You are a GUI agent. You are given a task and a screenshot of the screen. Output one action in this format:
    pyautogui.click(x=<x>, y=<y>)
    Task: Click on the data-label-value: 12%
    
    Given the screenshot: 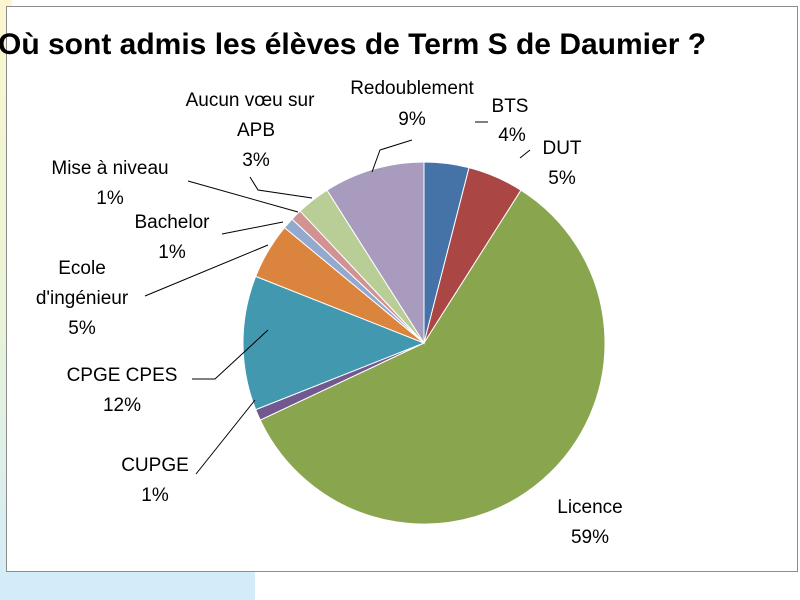 What is the action you would take?
    pyautogui.click(x=122, y=405)
    